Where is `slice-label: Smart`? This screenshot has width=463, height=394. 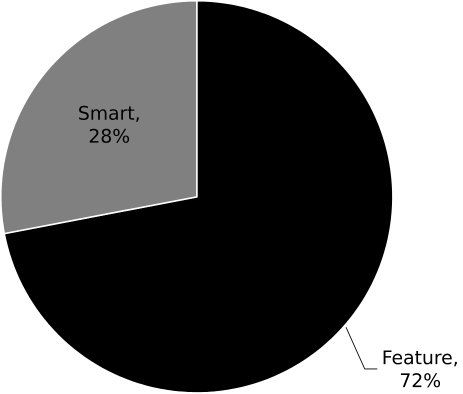 slice-label: Smart is located at coordinates (106, 113).